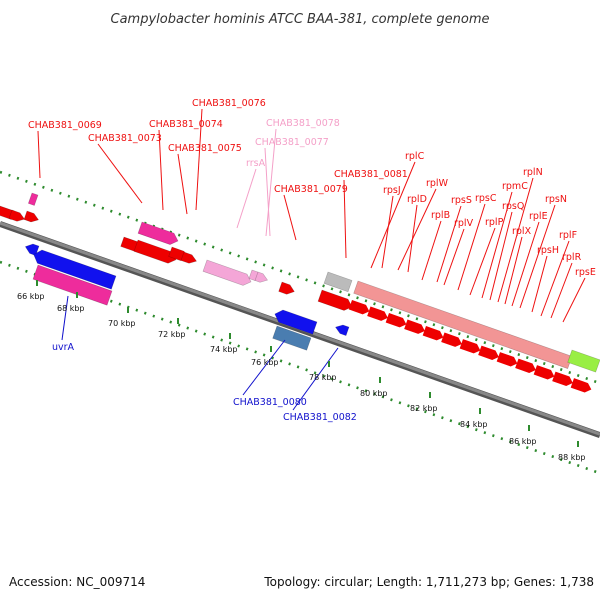  I want to click on feature-label: rplR, so click(572, 257).